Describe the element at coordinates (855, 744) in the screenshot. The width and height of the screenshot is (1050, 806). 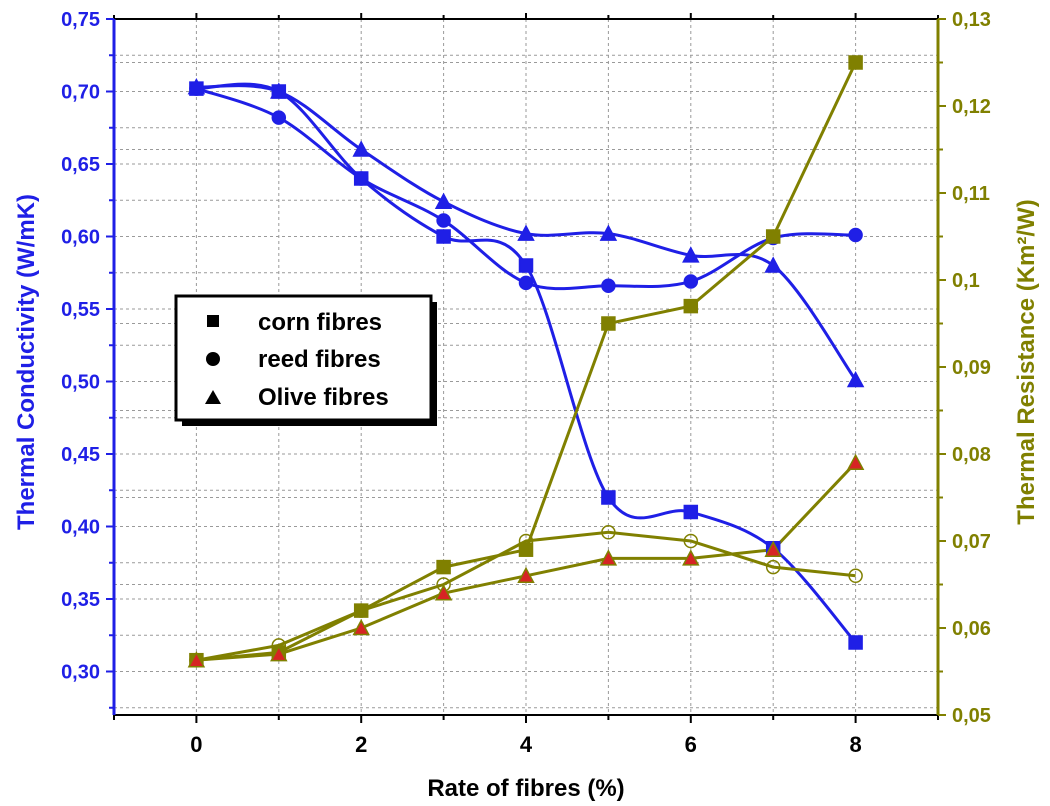
I see `x-tick-label: 8` at that location.